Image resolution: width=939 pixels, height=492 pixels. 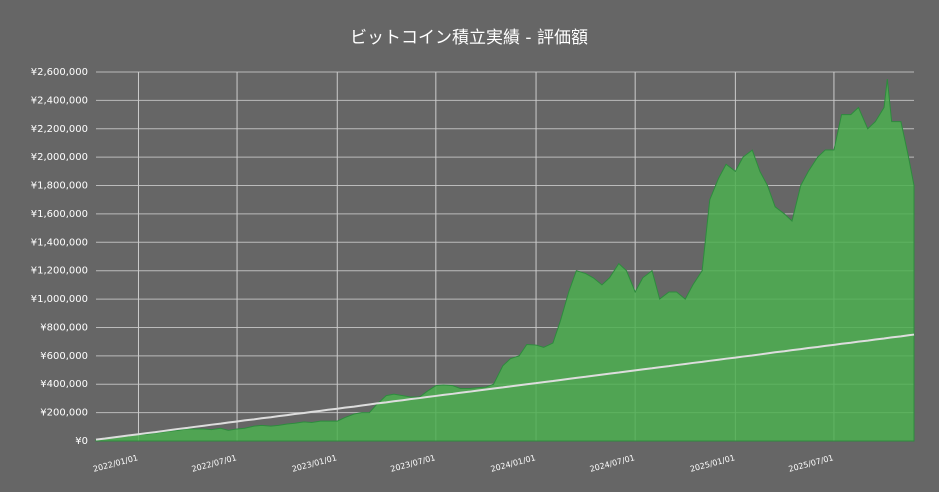 What do you see at coordinates (513, 463) in the screenshot?
I see `x-tick-label: 2024/01/01` at bounding box center [513, 463].